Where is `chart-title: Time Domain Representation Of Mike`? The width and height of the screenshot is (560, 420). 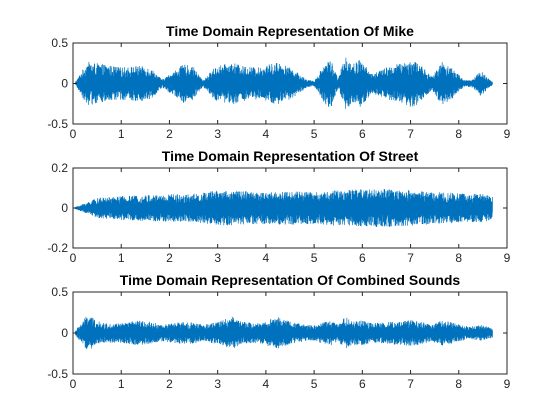 chart-title: Time Domain Representation Of Mike is located at coordinates (290, 31).